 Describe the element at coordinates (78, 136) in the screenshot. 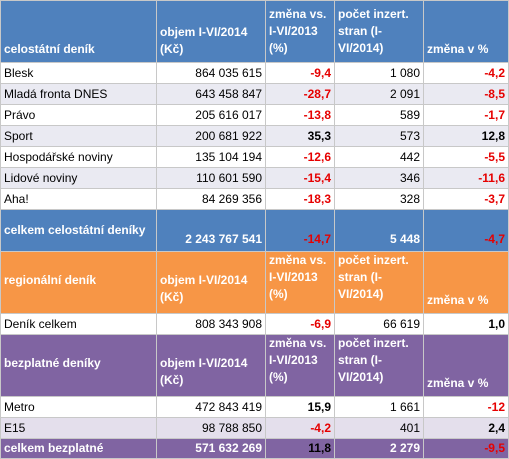

I see `row-name: Sport` at that location.